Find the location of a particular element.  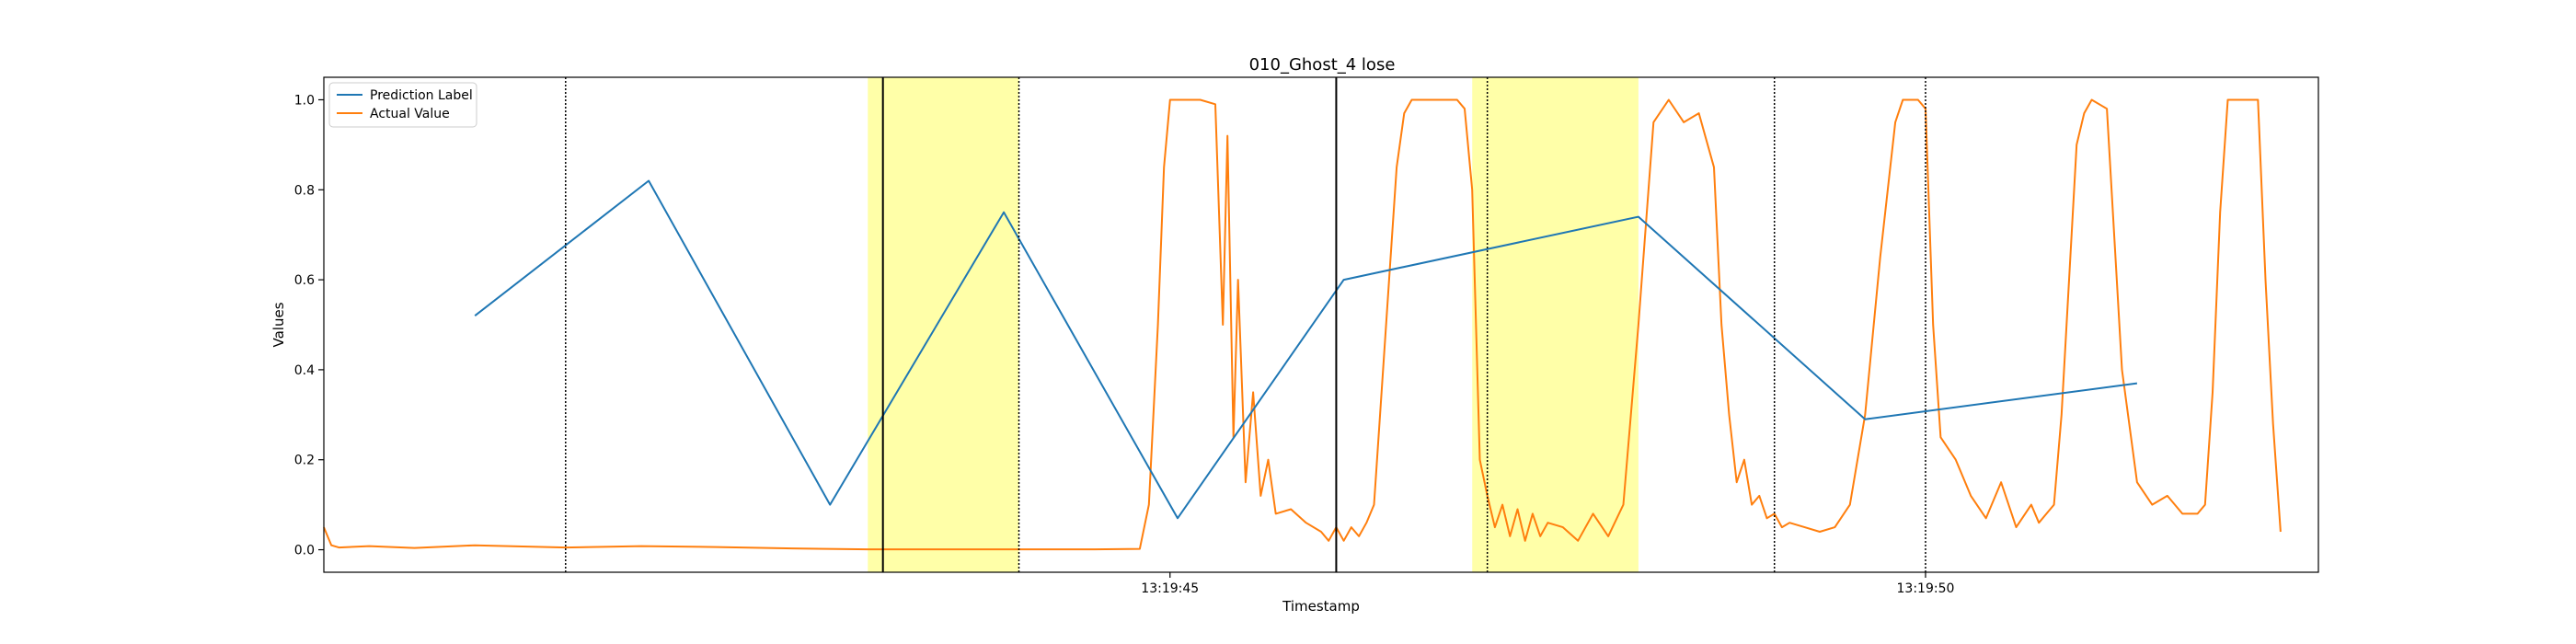

x-tick-label-1: 13:19:50 is located at coordinates (1926, 588).